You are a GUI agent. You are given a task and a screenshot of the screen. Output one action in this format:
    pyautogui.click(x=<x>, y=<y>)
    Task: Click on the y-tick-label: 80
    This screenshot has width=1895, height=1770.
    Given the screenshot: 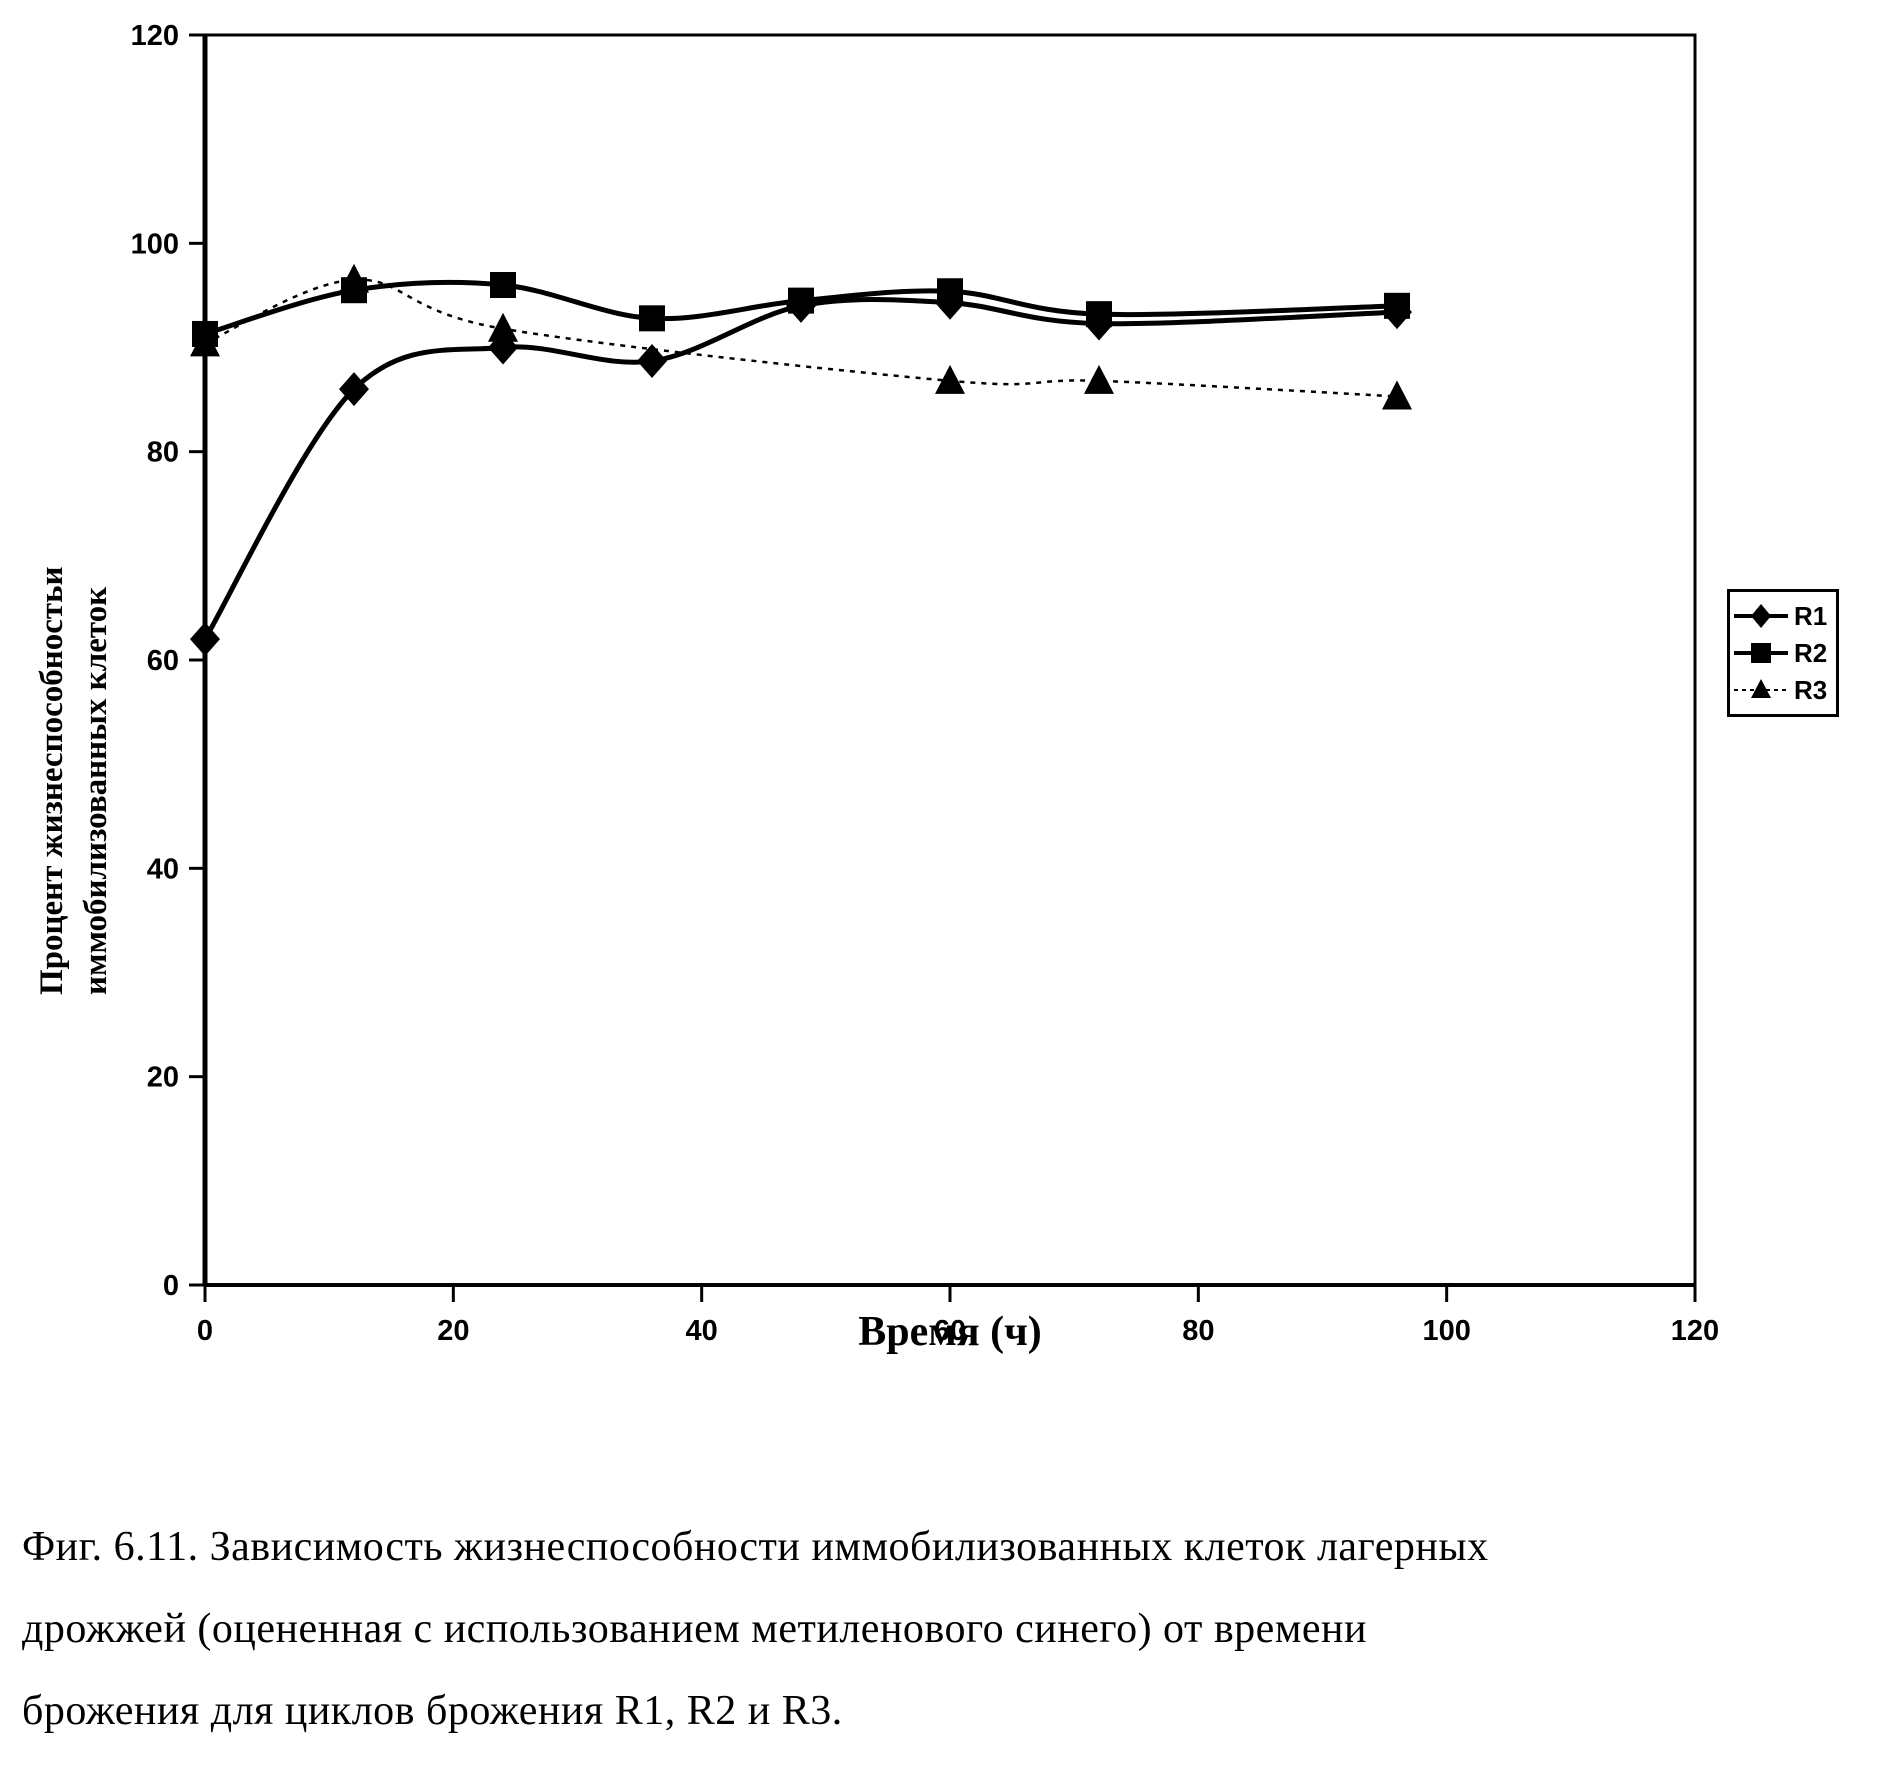 What is the action you would take?
    pyautogui.click(x=163, y=453)
    